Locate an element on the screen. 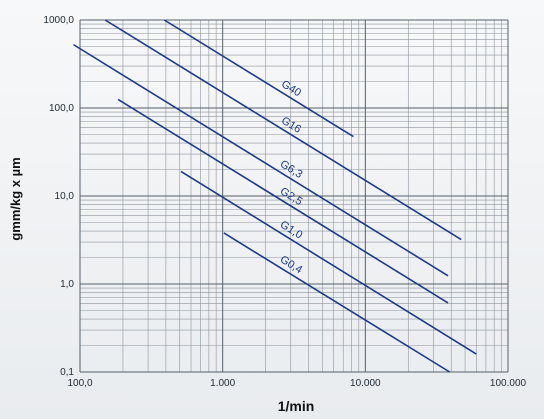 This screenshot has height=419, width=544. series-label: G1,0 is located at coordinates (291, 230).